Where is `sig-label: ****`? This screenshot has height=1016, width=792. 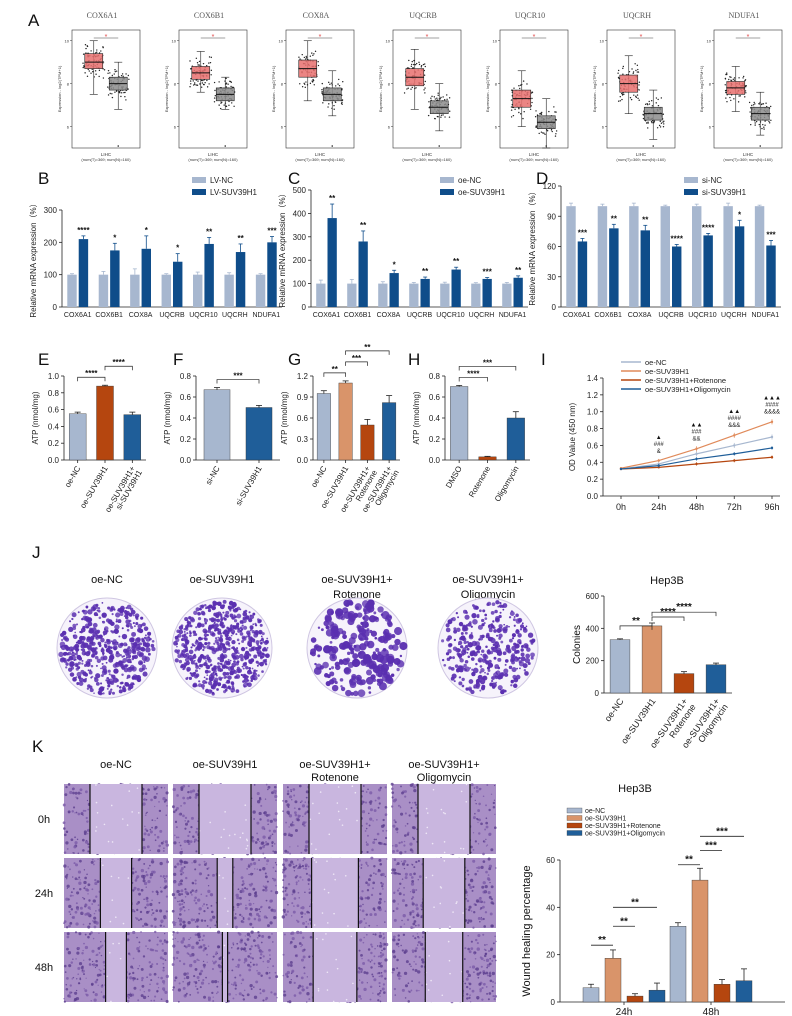 sig-label: **** is located at coordinates (118, 362).